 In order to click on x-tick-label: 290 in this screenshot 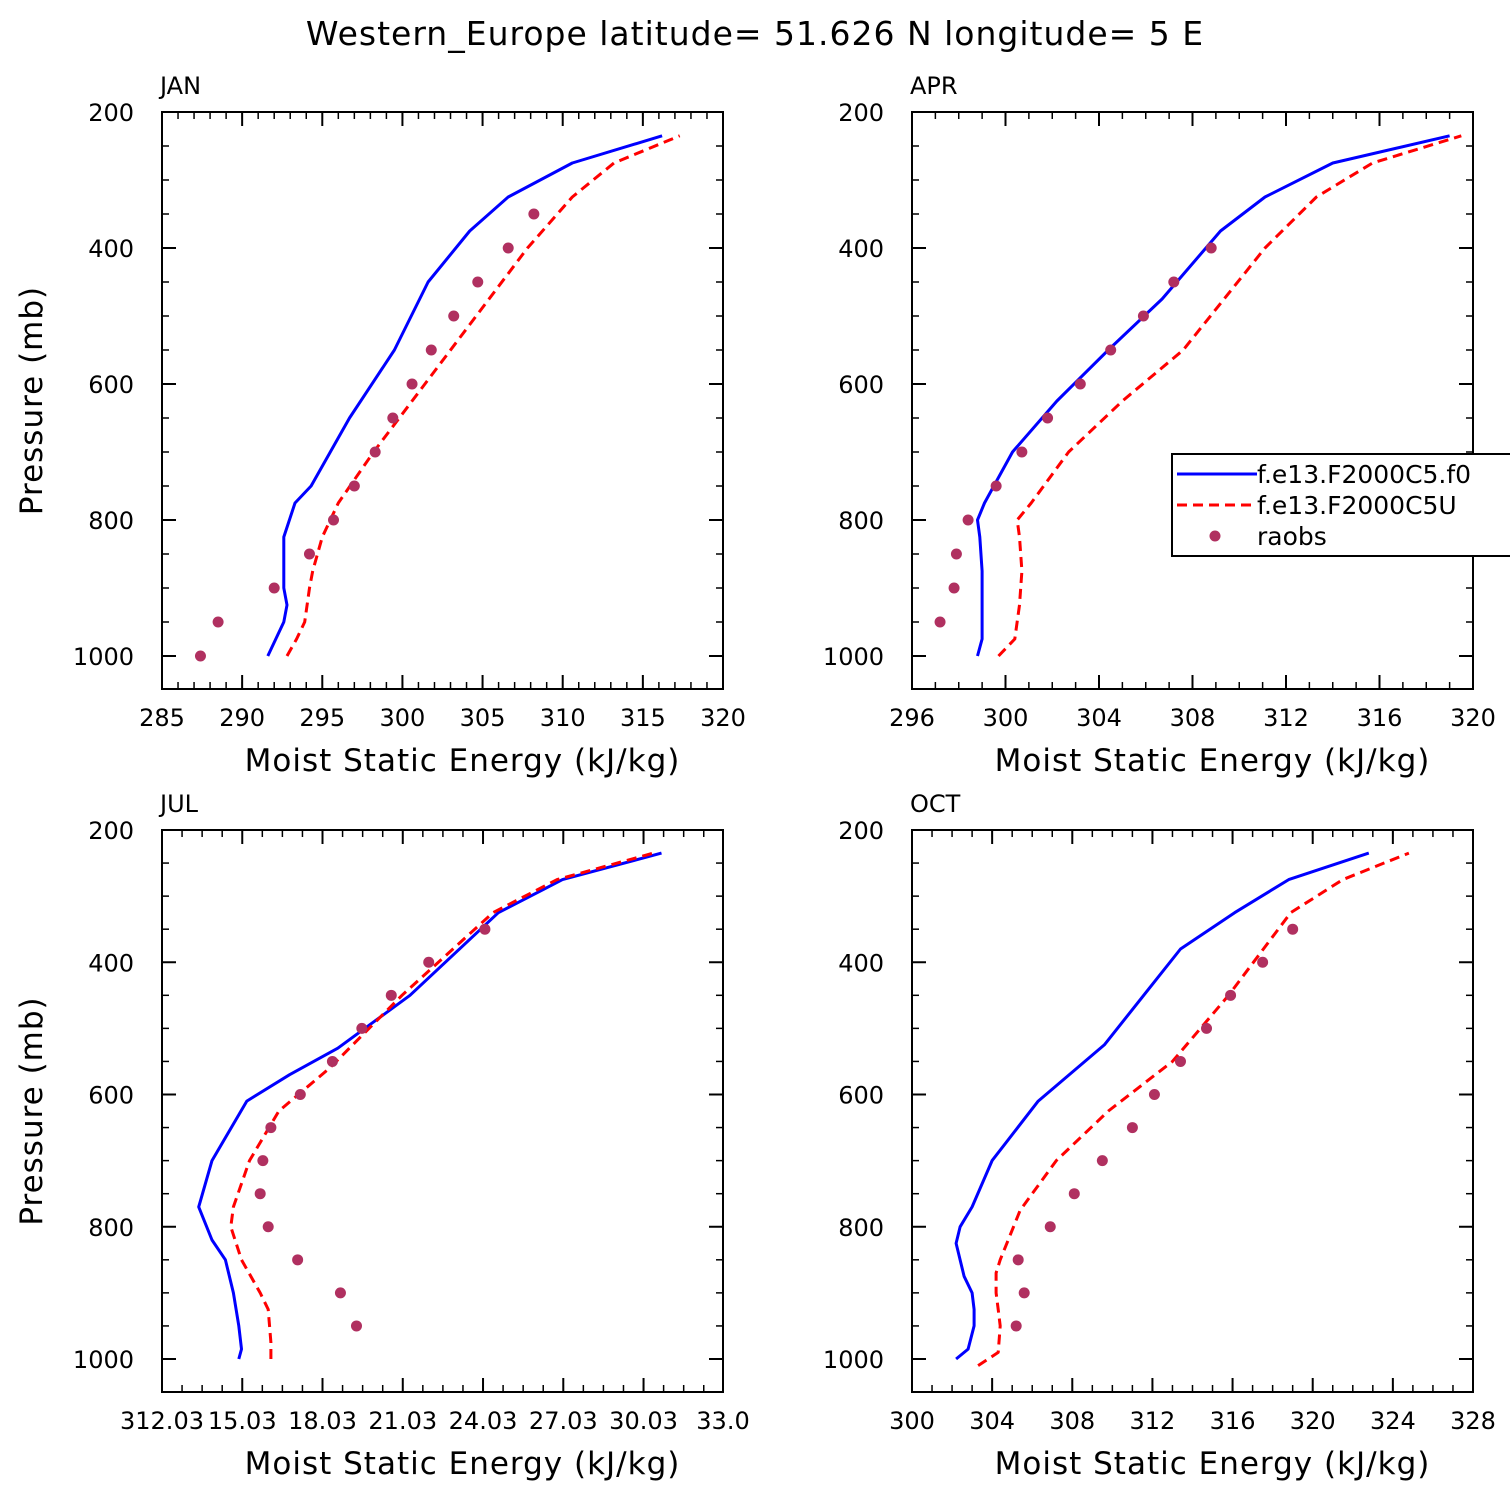, I will do `click(242, 718)`.